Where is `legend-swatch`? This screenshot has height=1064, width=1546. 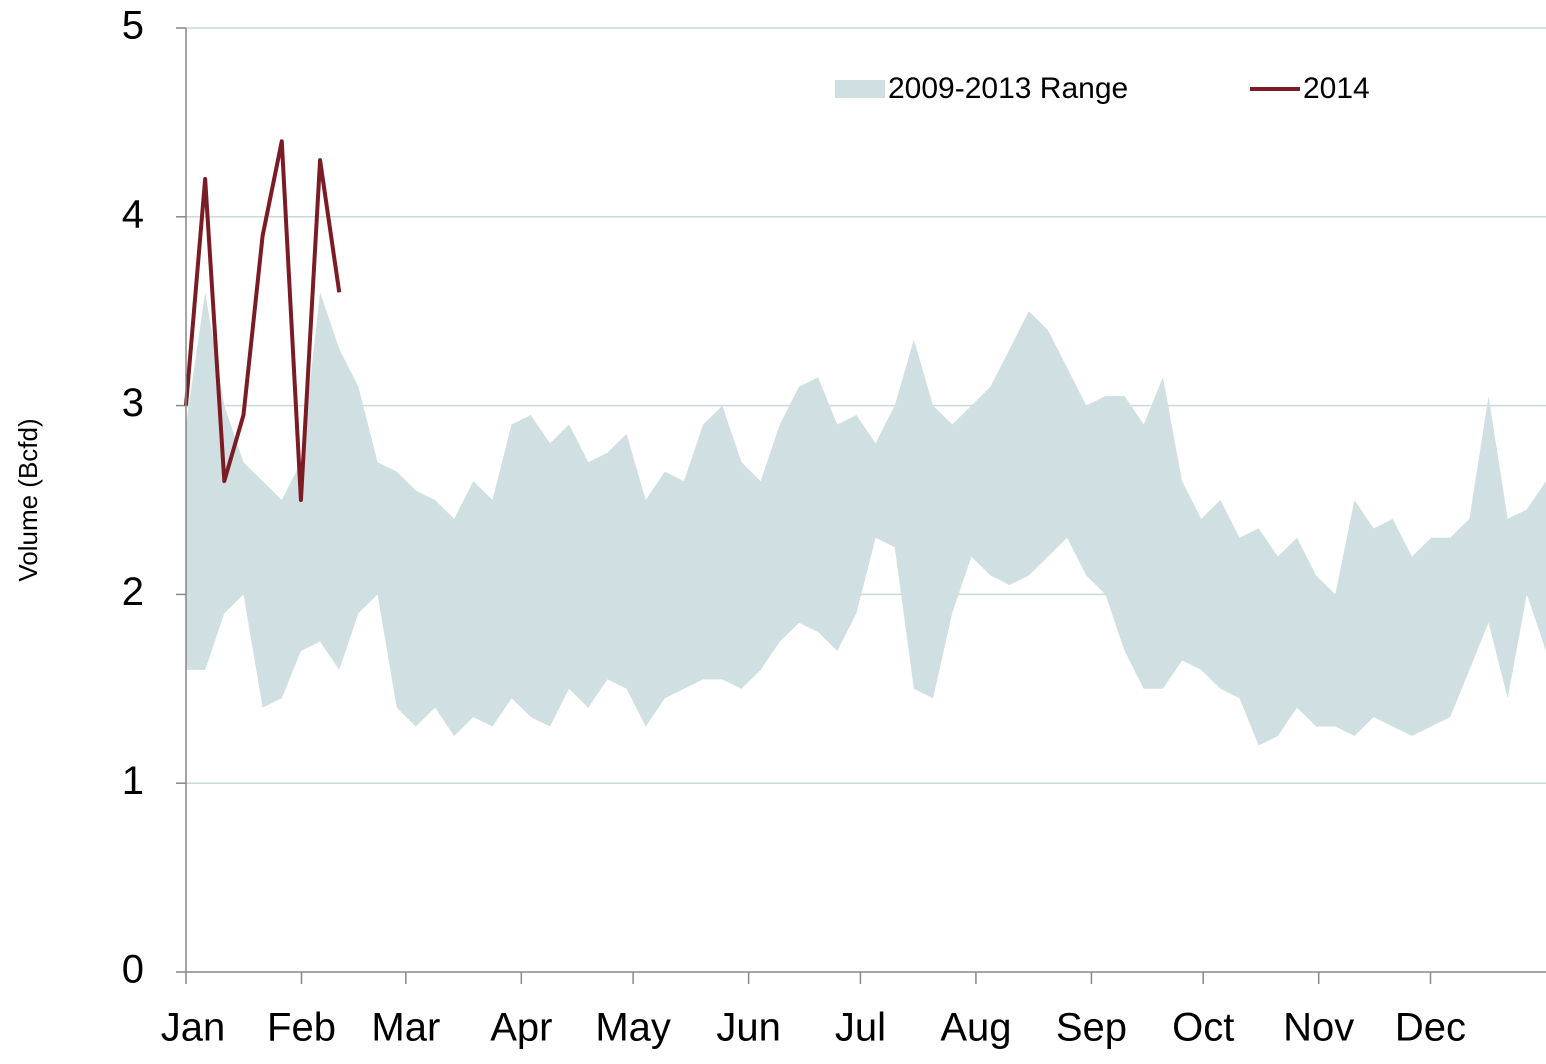
legend-swatch is located at coordinates (860, 89).